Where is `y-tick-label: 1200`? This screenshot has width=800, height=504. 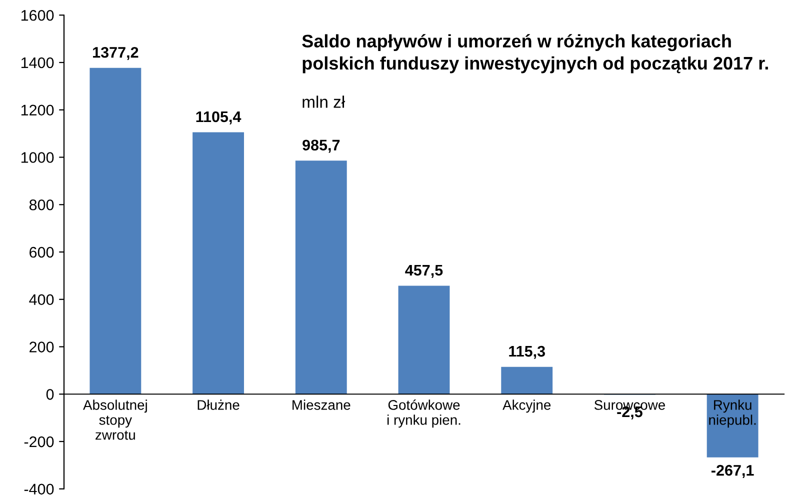 y-tick-label: 1200 is located at coordinates (37, 110).